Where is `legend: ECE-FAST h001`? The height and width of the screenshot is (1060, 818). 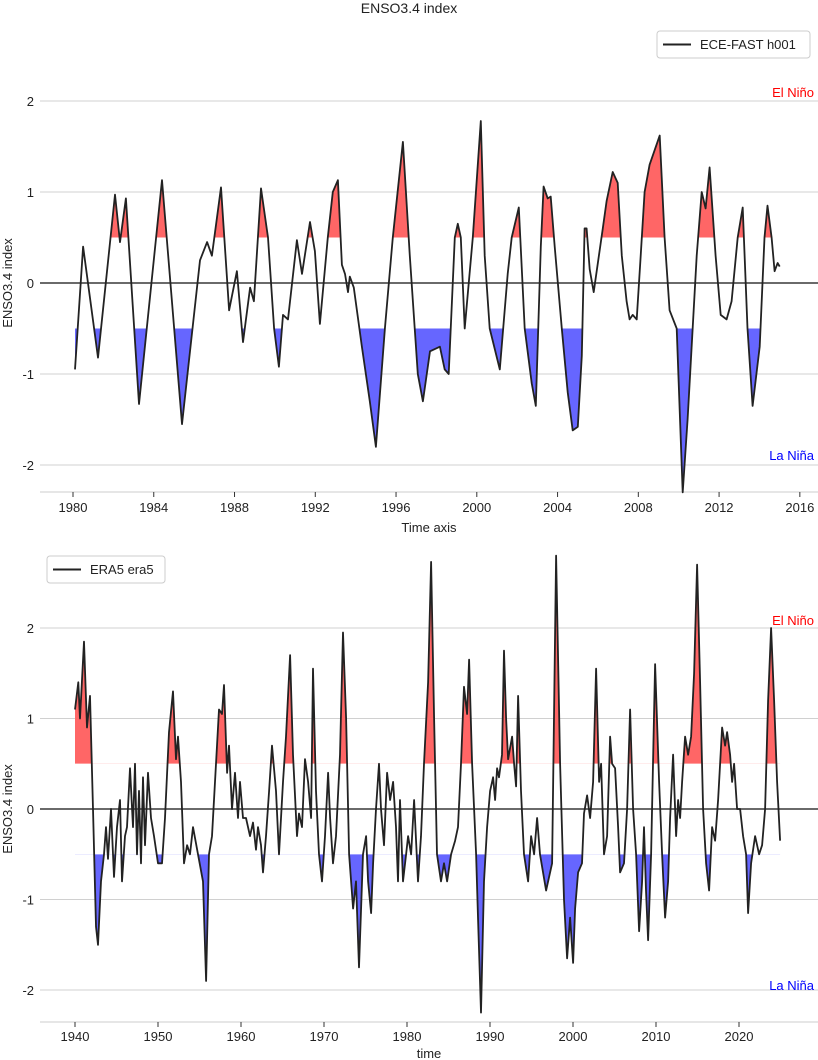
legend: ECE-FAST h001 is located at coordinates (733, 44).